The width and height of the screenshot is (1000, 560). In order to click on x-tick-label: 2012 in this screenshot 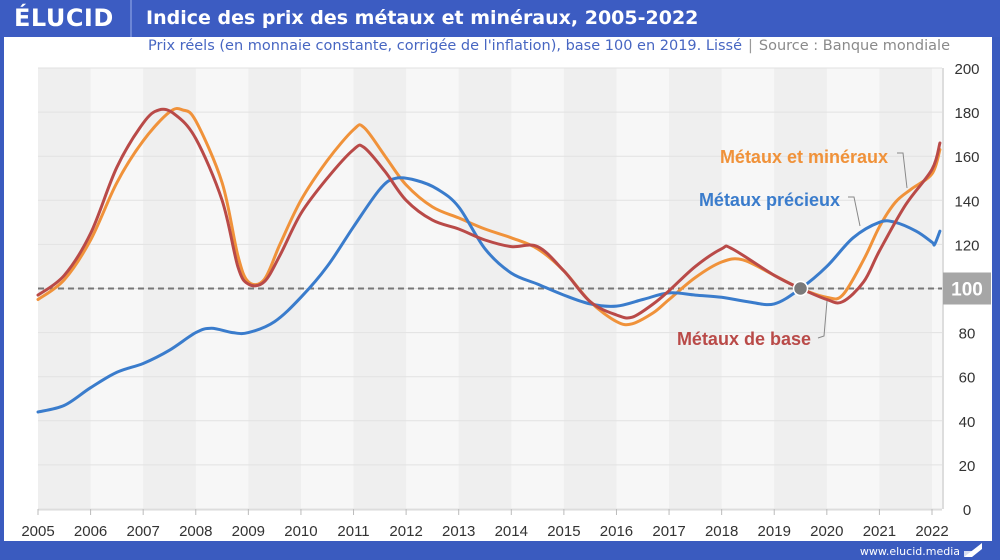, I will do `click(405, 531)`.